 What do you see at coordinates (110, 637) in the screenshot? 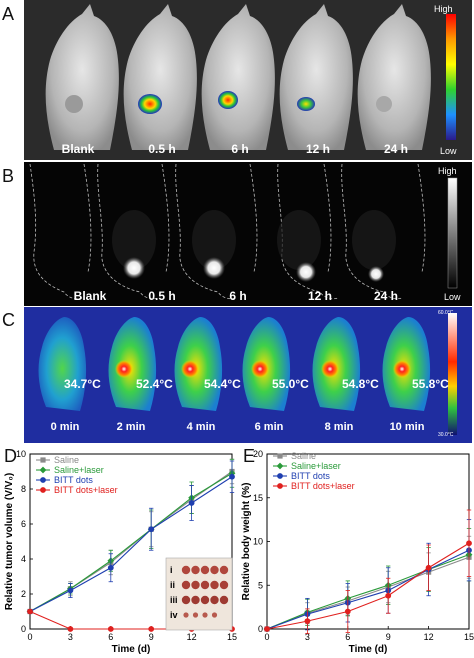
I see `chart-d-xtick-2: 6` at bounding box center [110, 637].